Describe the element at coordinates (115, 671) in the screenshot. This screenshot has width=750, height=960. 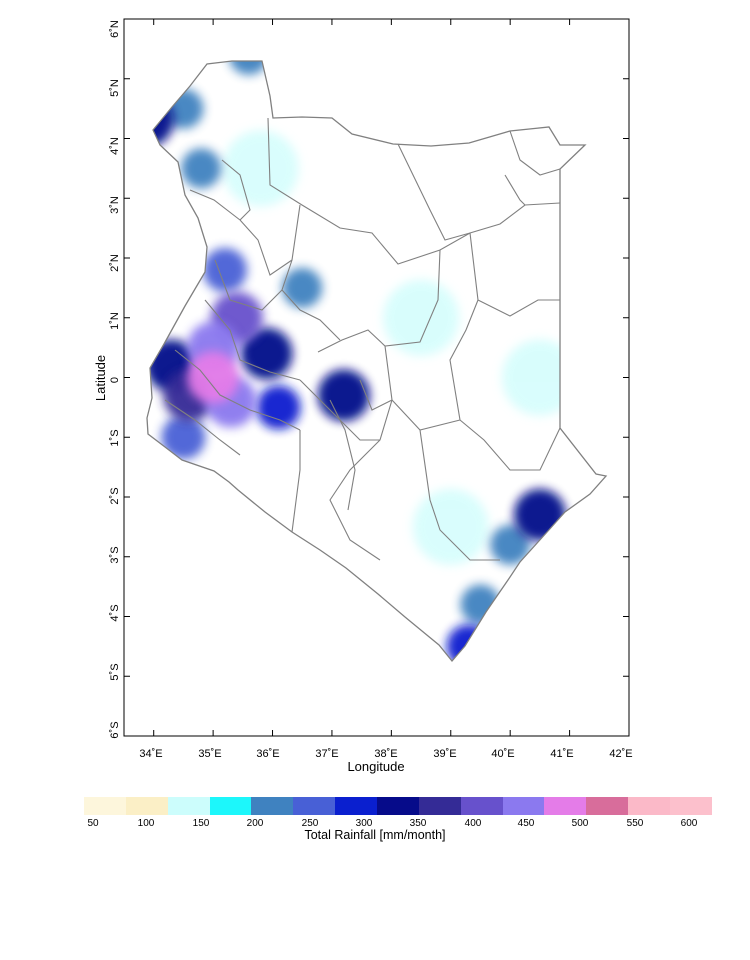
I see `lat-tick-5s: 5˚S` at that location.